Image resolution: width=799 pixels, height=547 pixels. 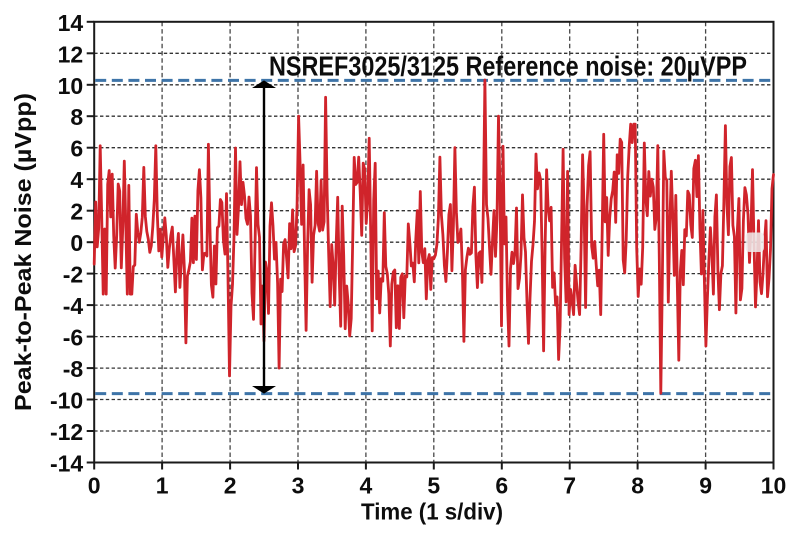 What do you see at coordinates (66, 432) in the screenshot?
I see `svg-text: -12` at bounding box center [66, 432].